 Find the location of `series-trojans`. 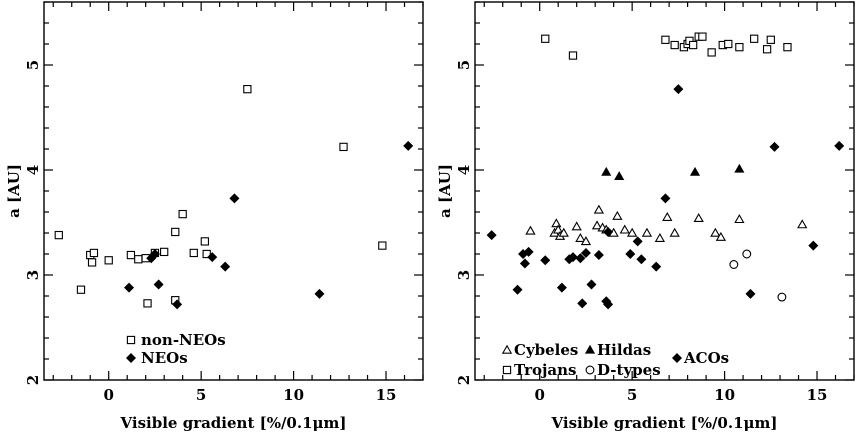

series-trojans is located at coordinates (666, 46).